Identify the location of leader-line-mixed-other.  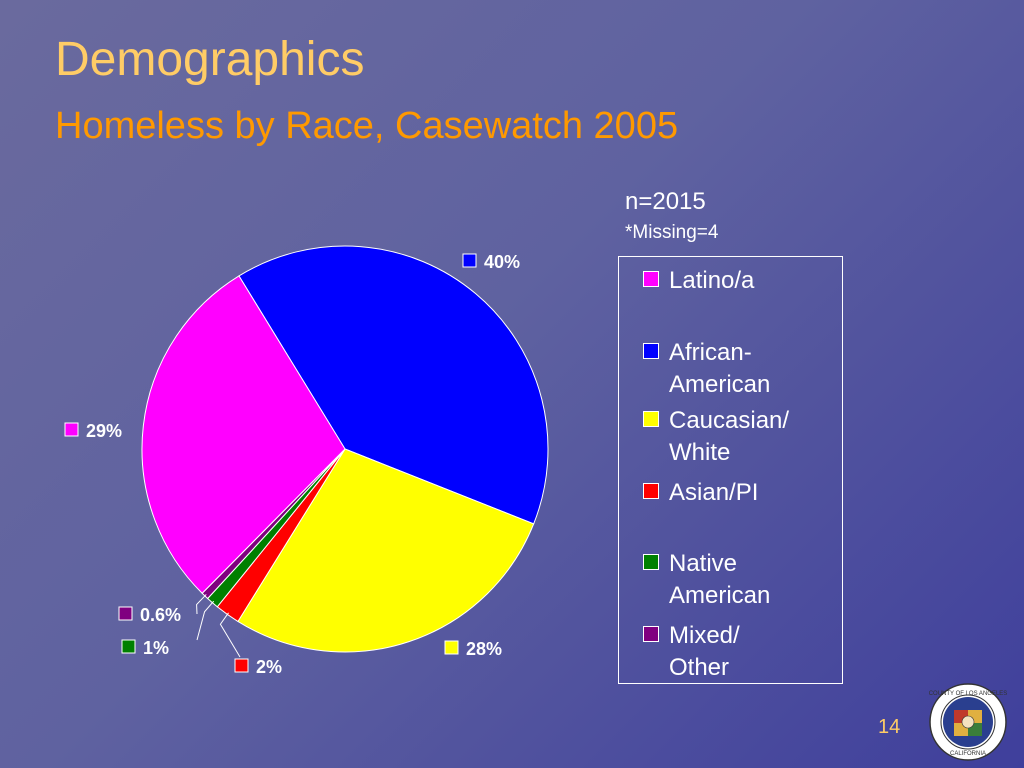
(201, 604).